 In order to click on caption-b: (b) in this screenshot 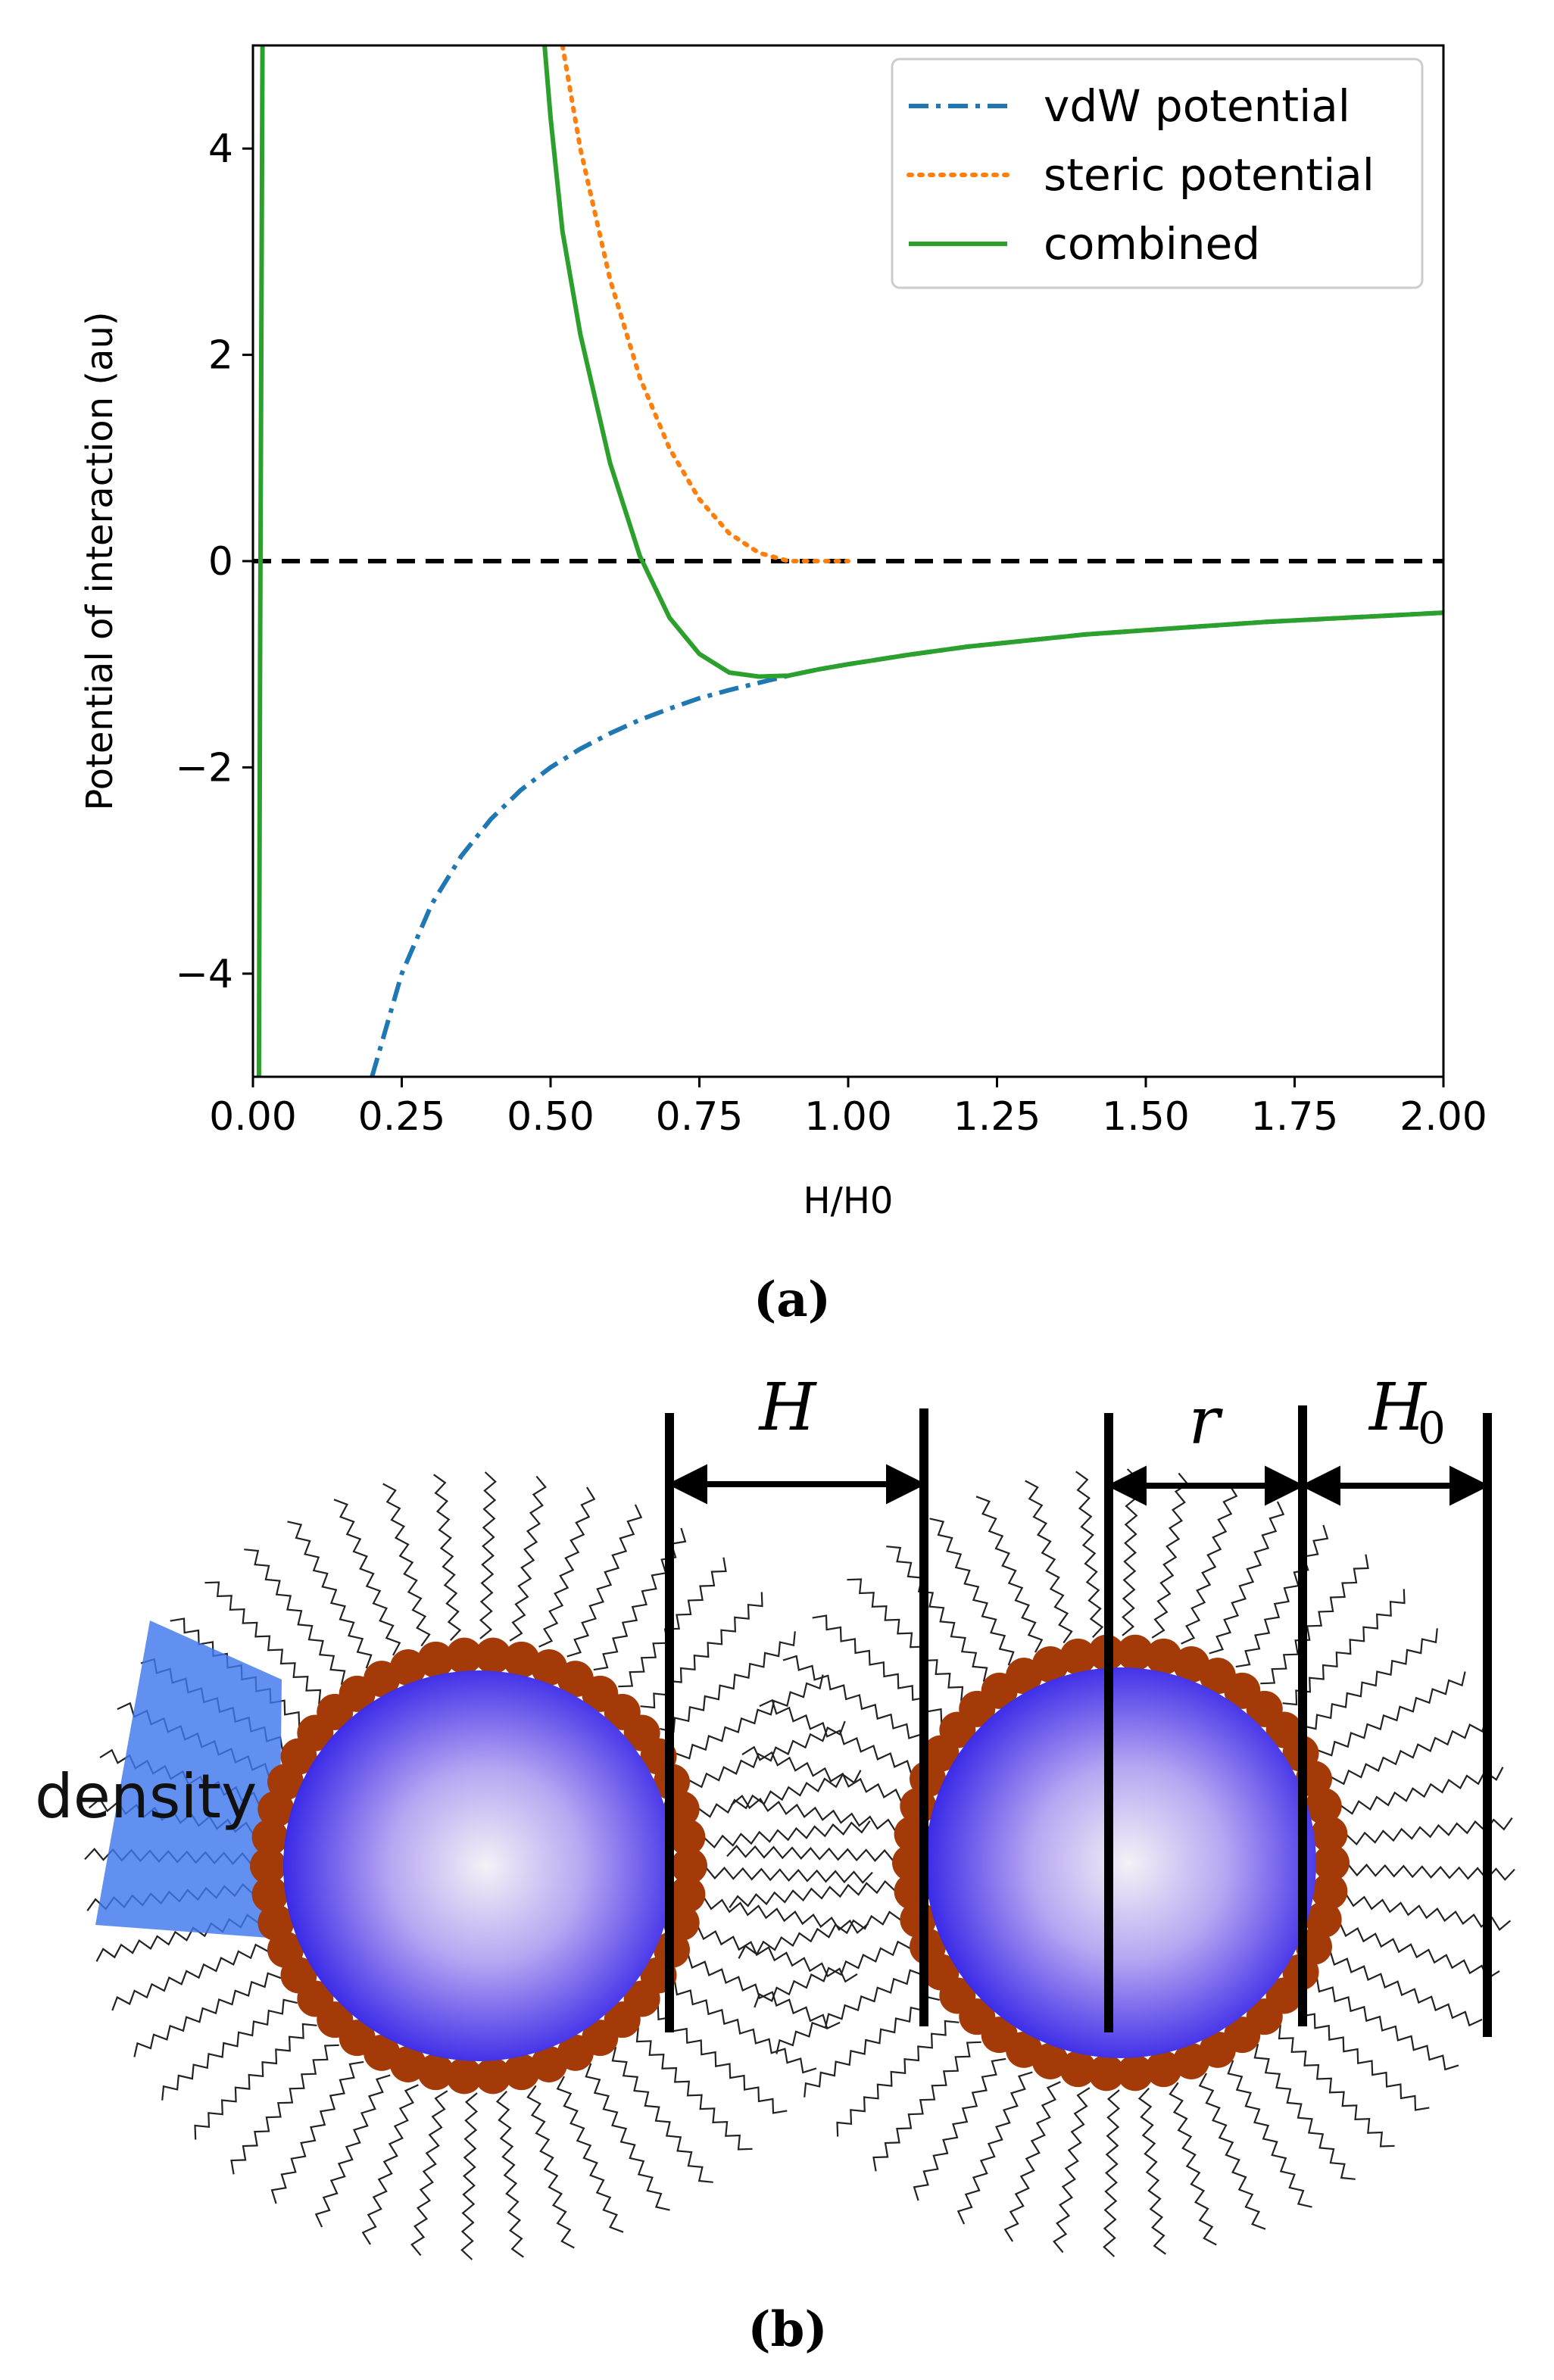, I will do `click(787, 2329)`.